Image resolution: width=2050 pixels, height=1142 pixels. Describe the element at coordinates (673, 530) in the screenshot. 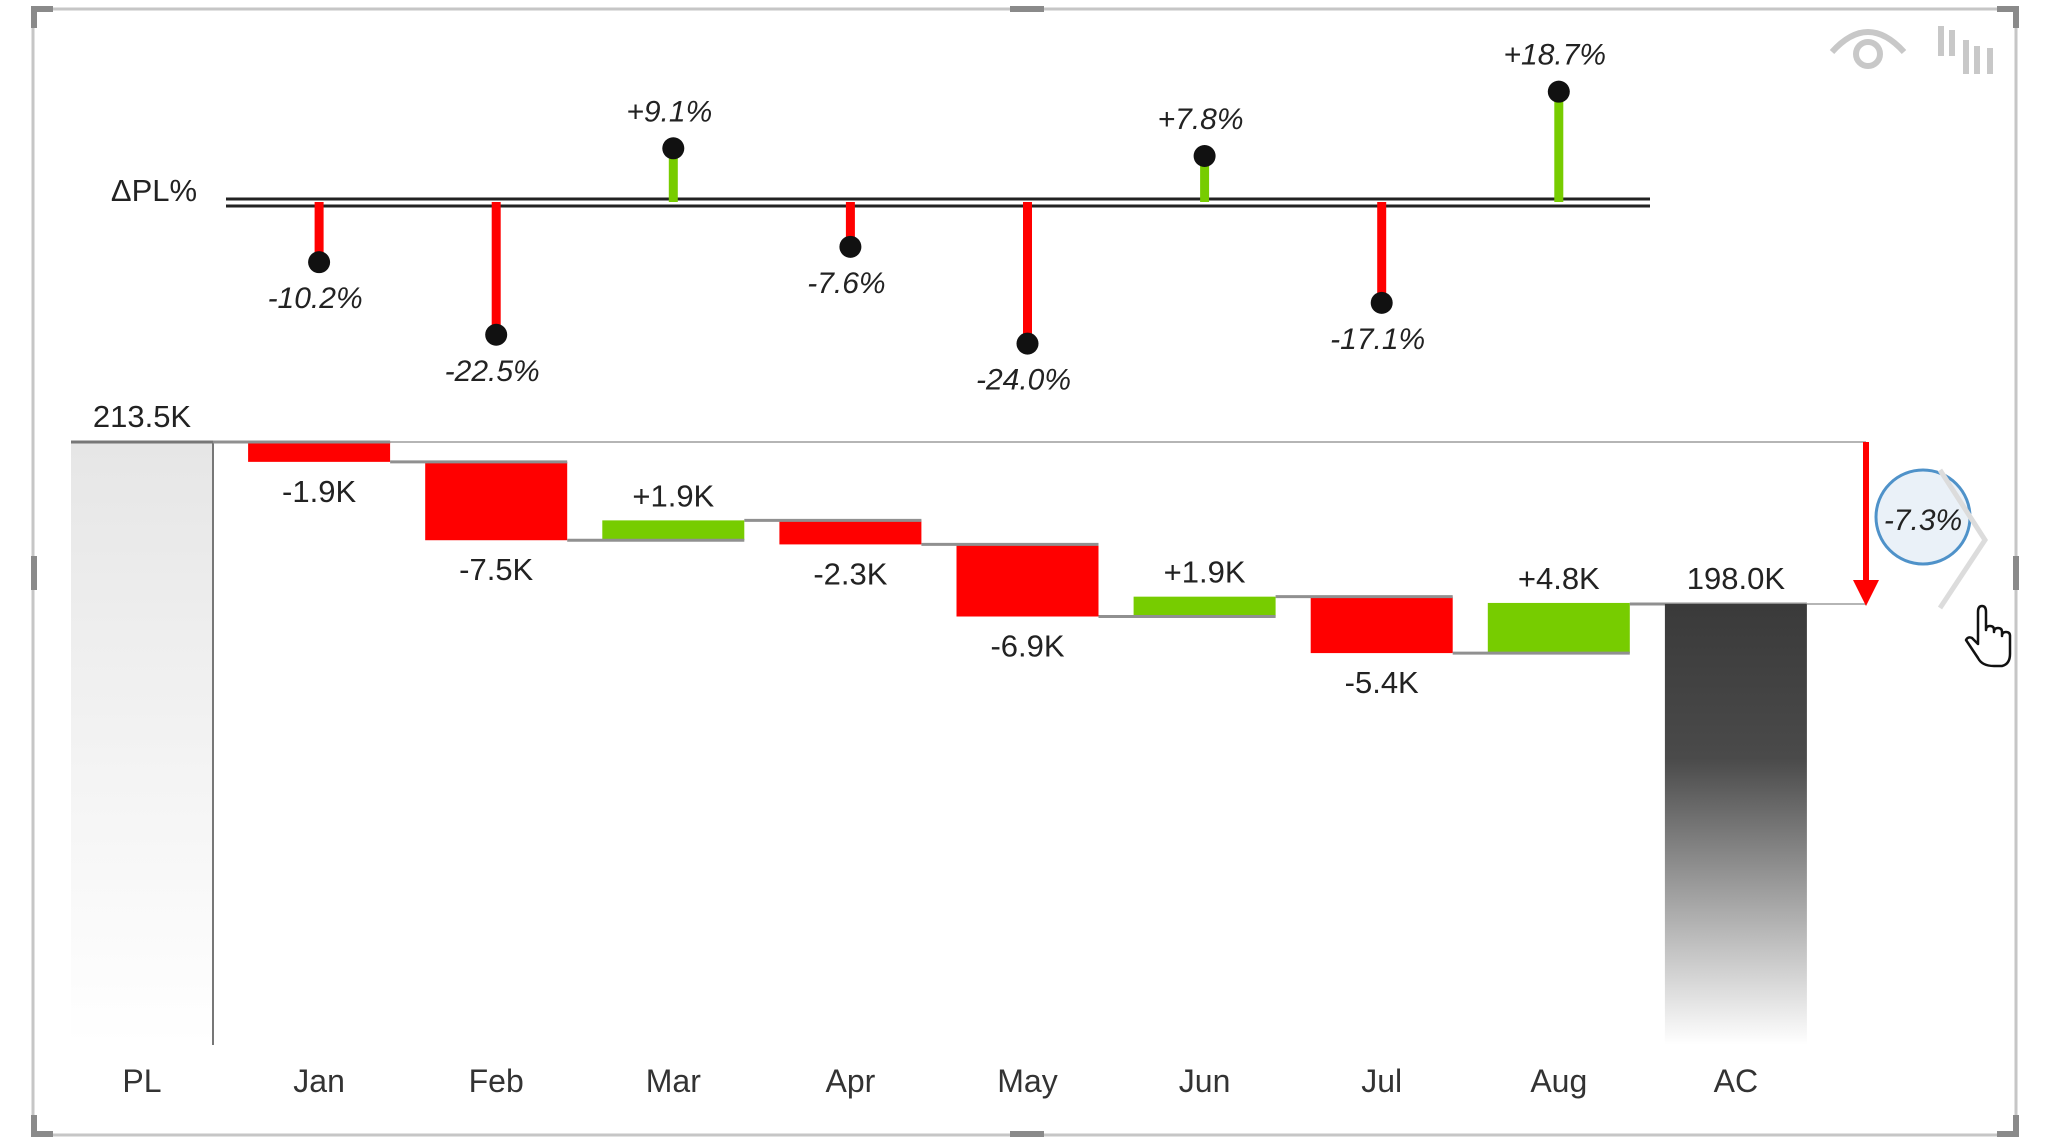

I see `bar-Mar` at that location.